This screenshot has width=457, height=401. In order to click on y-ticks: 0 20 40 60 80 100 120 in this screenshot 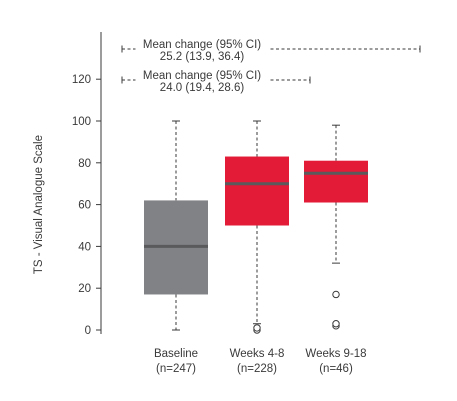, I will do `click(86, 205)`.